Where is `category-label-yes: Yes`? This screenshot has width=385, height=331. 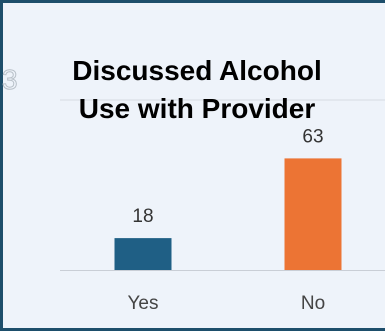
category-label-yes: Yes is located at coordinates (143, 303).